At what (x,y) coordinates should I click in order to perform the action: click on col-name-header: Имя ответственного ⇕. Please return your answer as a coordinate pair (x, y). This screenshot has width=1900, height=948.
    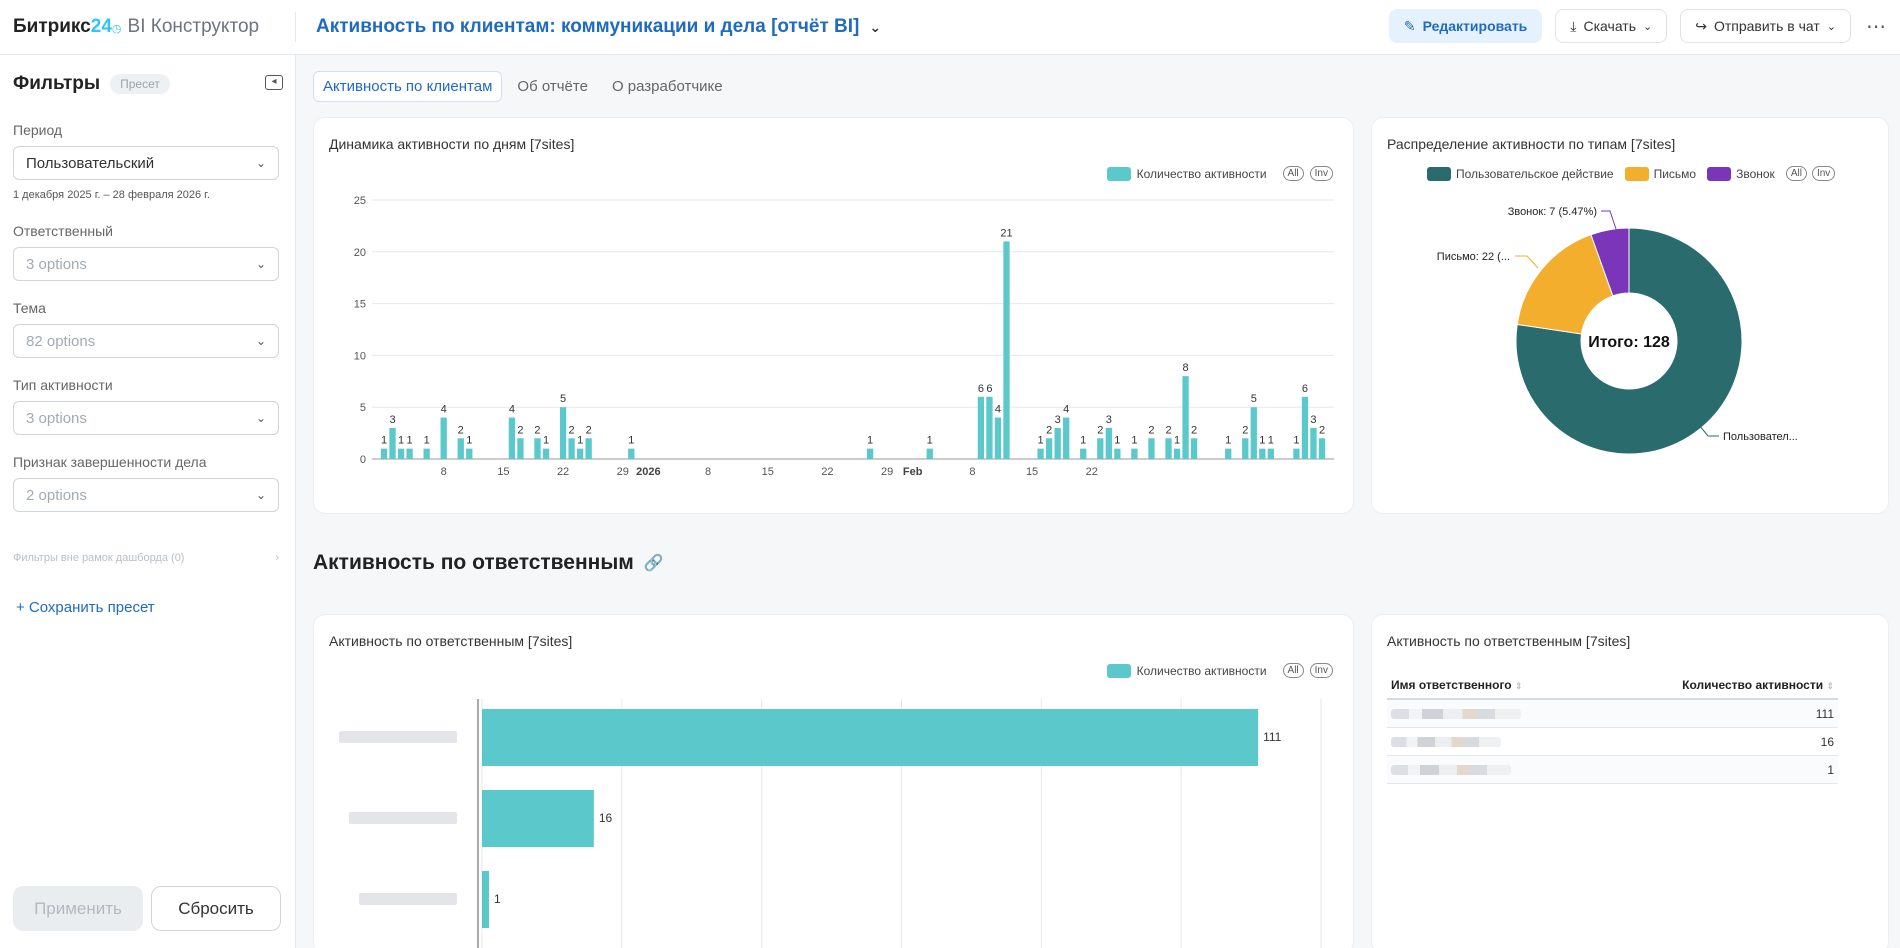
    Looking at the image, I should click on (1457, 685).